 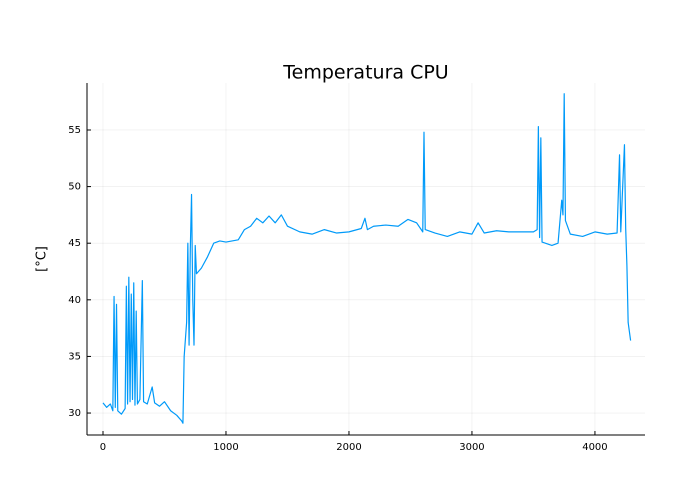 I want to click on x-tick-label: 0, so click(x=103, y=447).